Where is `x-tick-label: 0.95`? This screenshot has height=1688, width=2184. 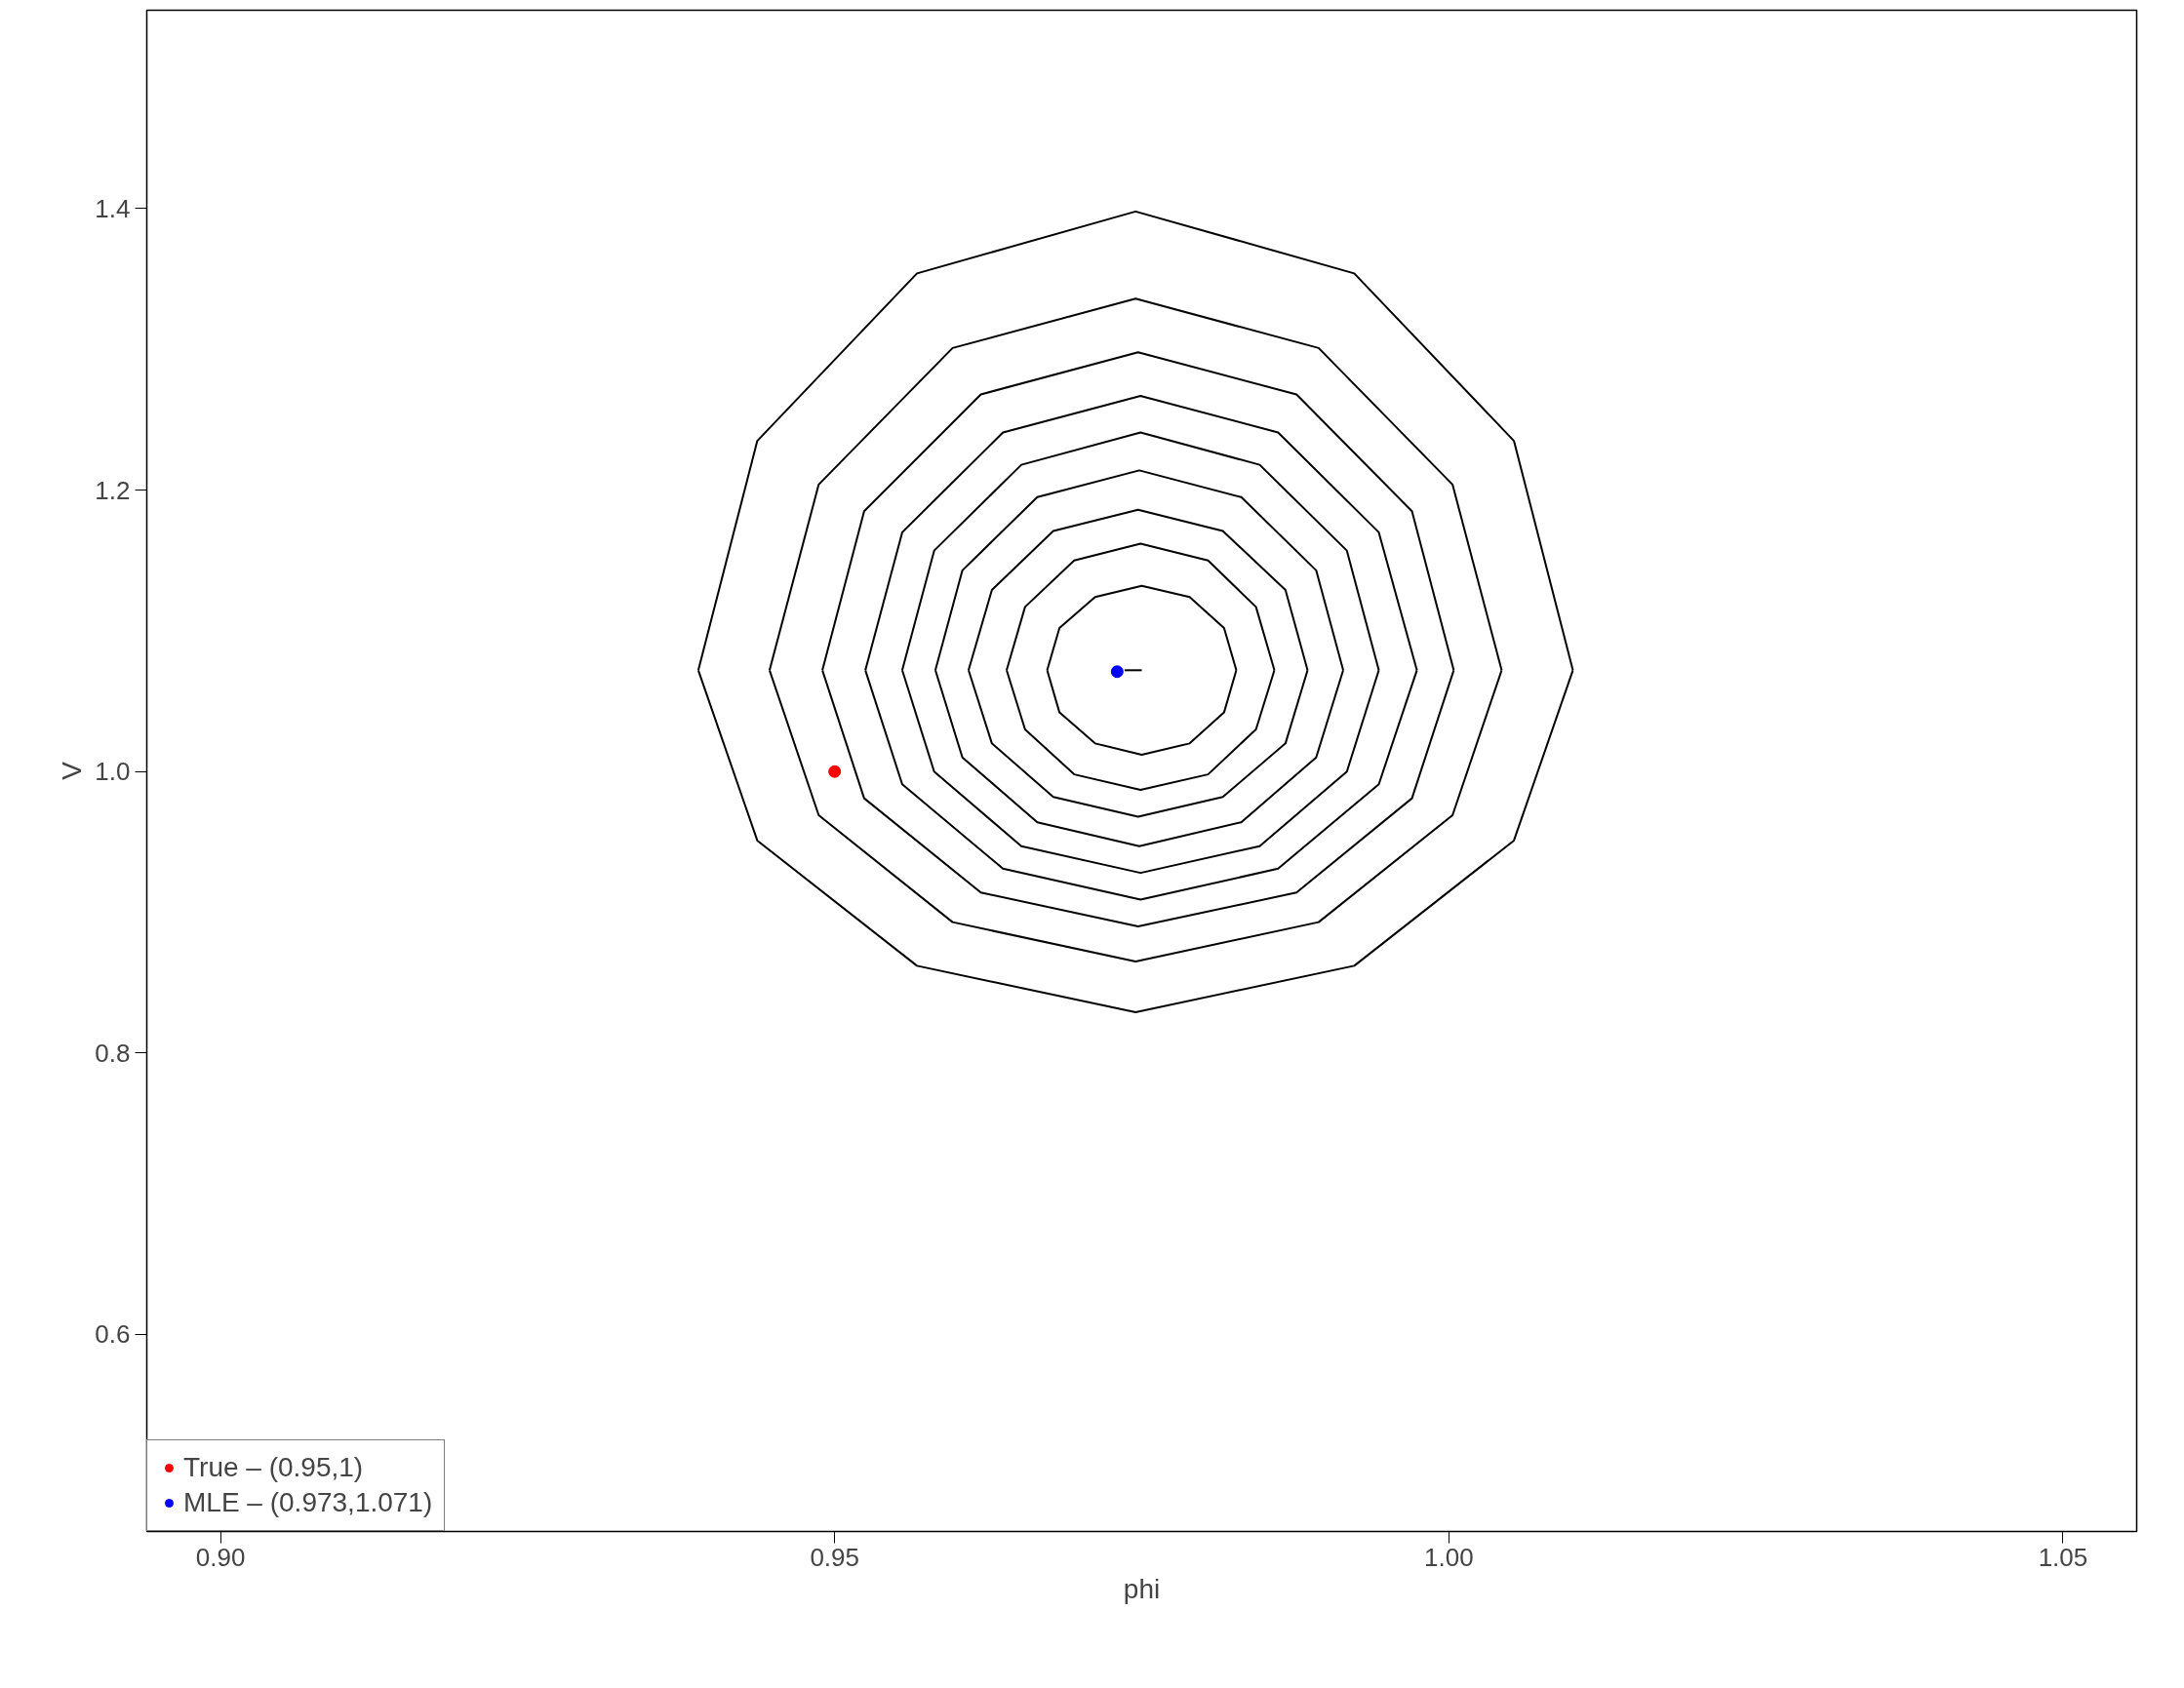 x-tick-label: 0.95 is located at coordinates (834, 1557).